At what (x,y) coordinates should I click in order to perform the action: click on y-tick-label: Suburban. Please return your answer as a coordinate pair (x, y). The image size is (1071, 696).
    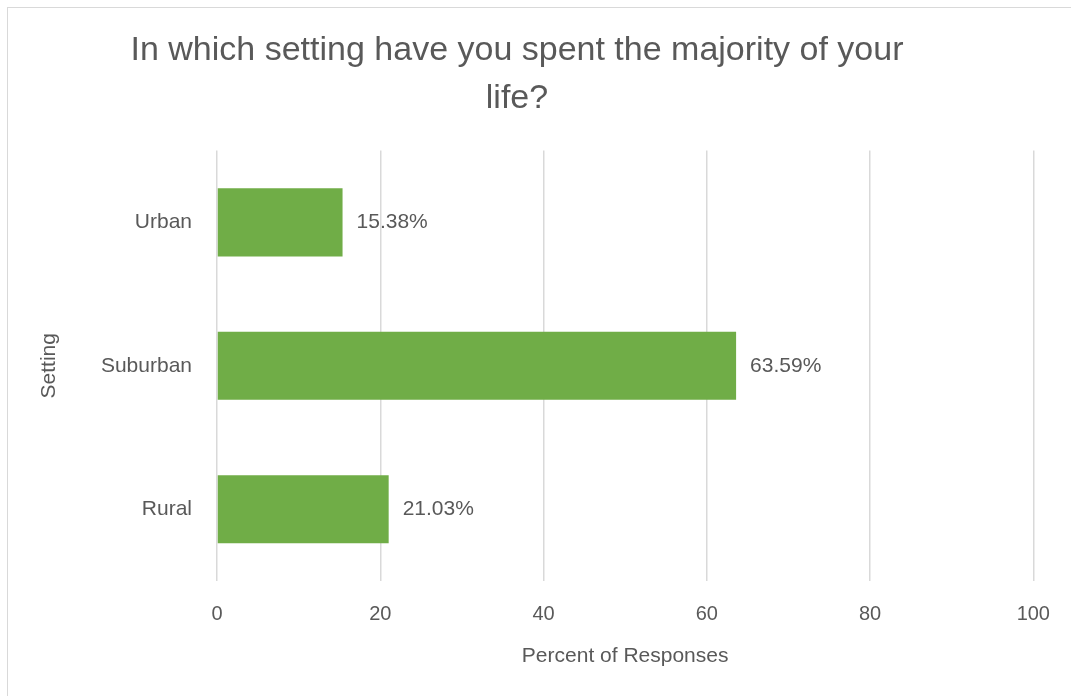
    Looking at the image, I should click on (146, 364).